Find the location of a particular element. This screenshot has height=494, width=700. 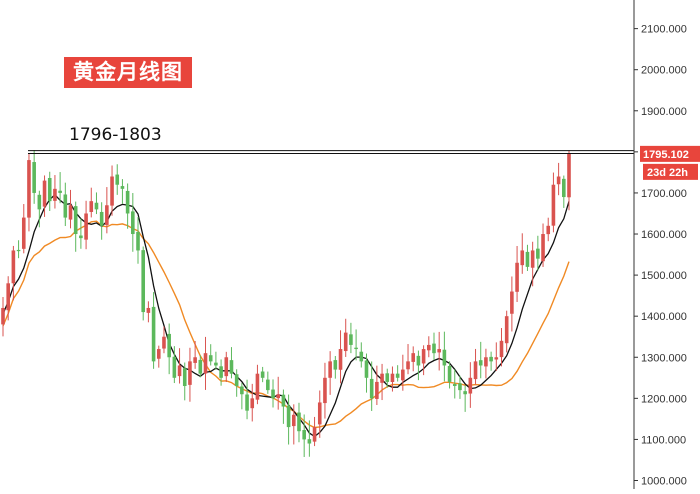

price-tick-label: 1500.000 is located at coordinates (664, 276).